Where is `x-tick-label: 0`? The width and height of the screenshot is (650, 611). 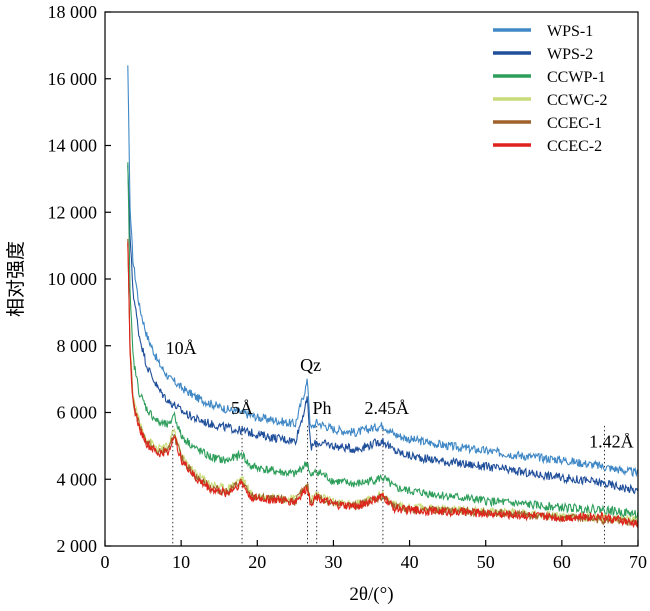
x-tick-label: 0 is located at coordinates (105, 562).